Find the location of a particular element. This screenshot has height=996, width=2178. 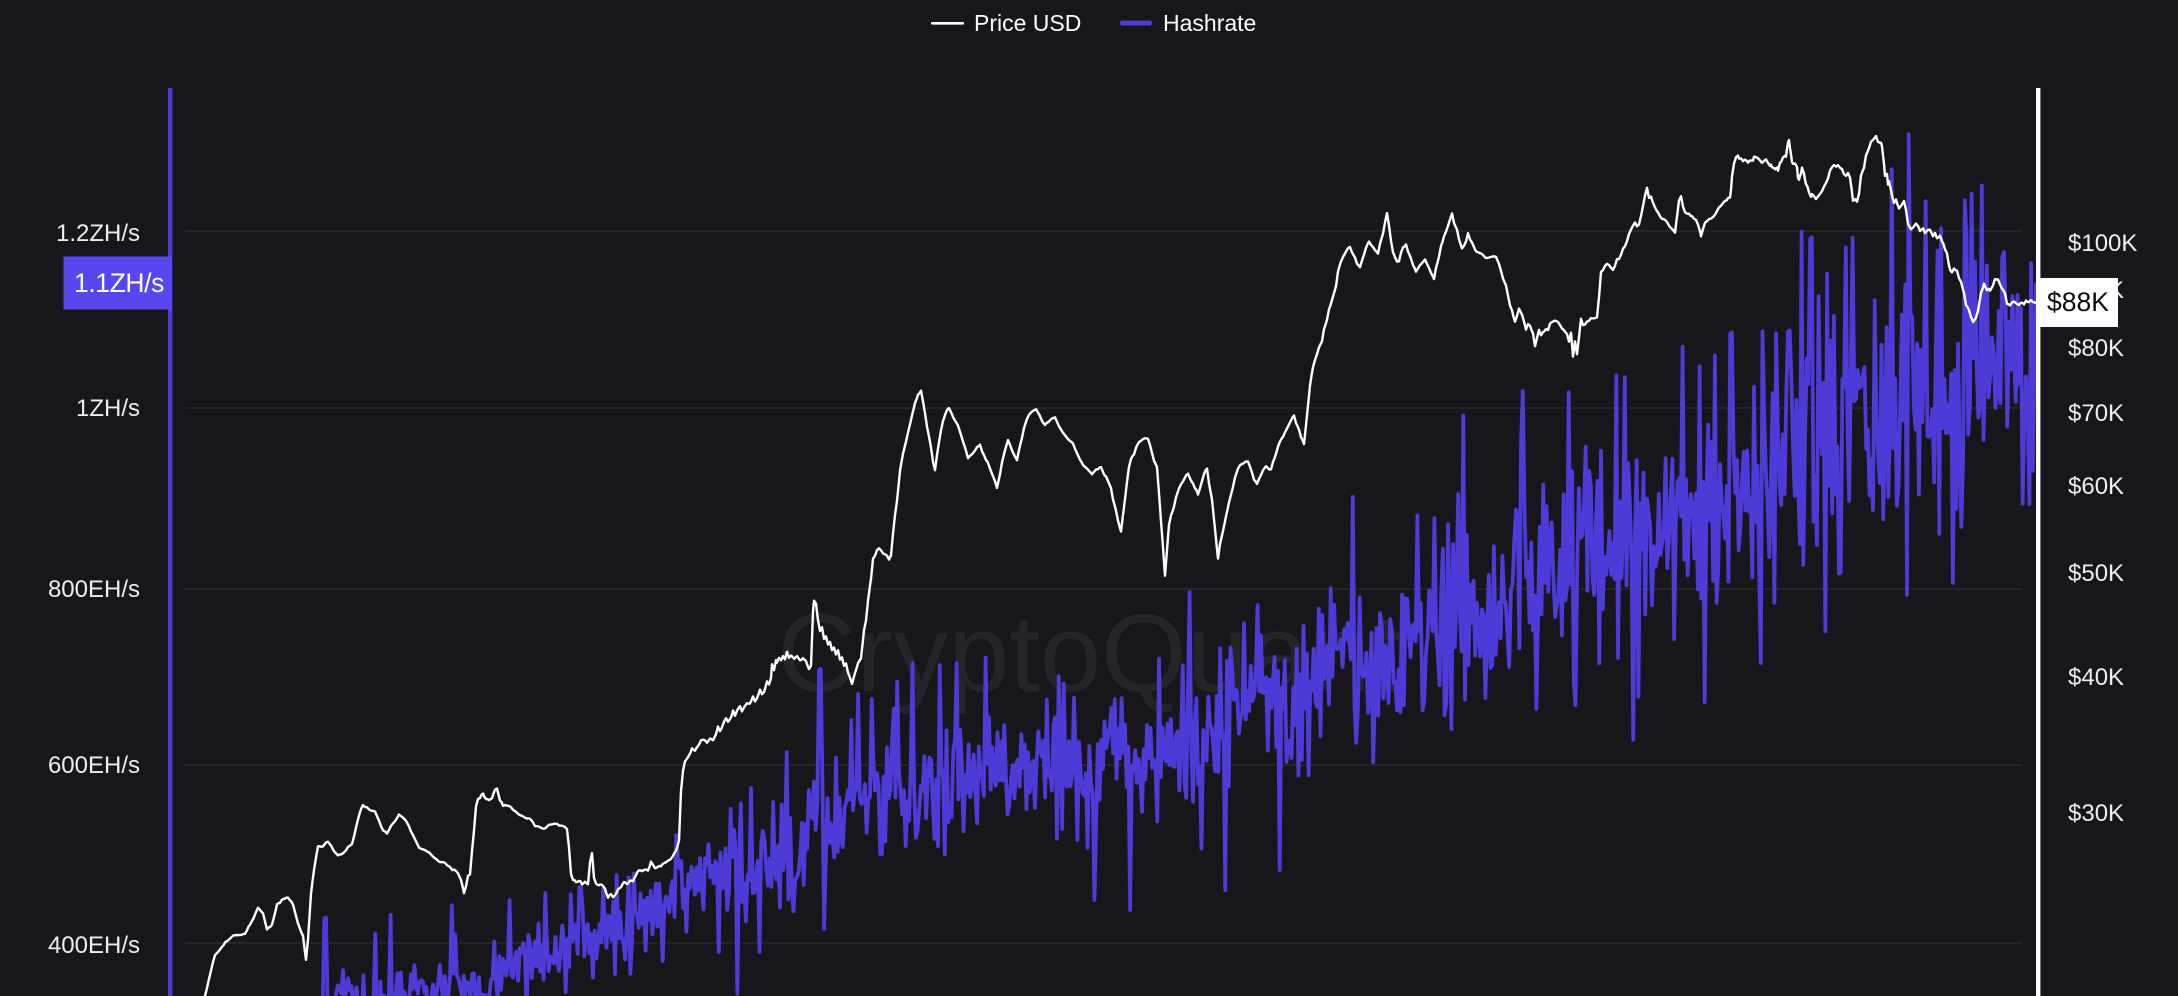

svg-text: 1ZH/s is located at coordinates (108, 408).